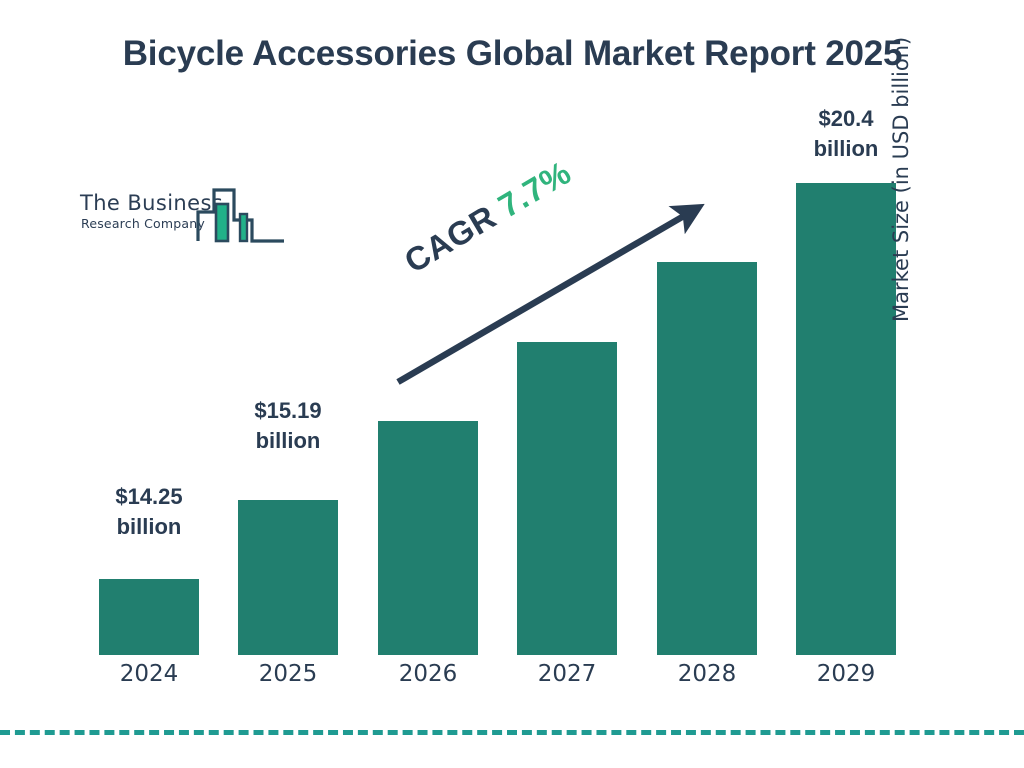 The image size is (1024, 768). I want to click on footer-divider, so click(512, 732).